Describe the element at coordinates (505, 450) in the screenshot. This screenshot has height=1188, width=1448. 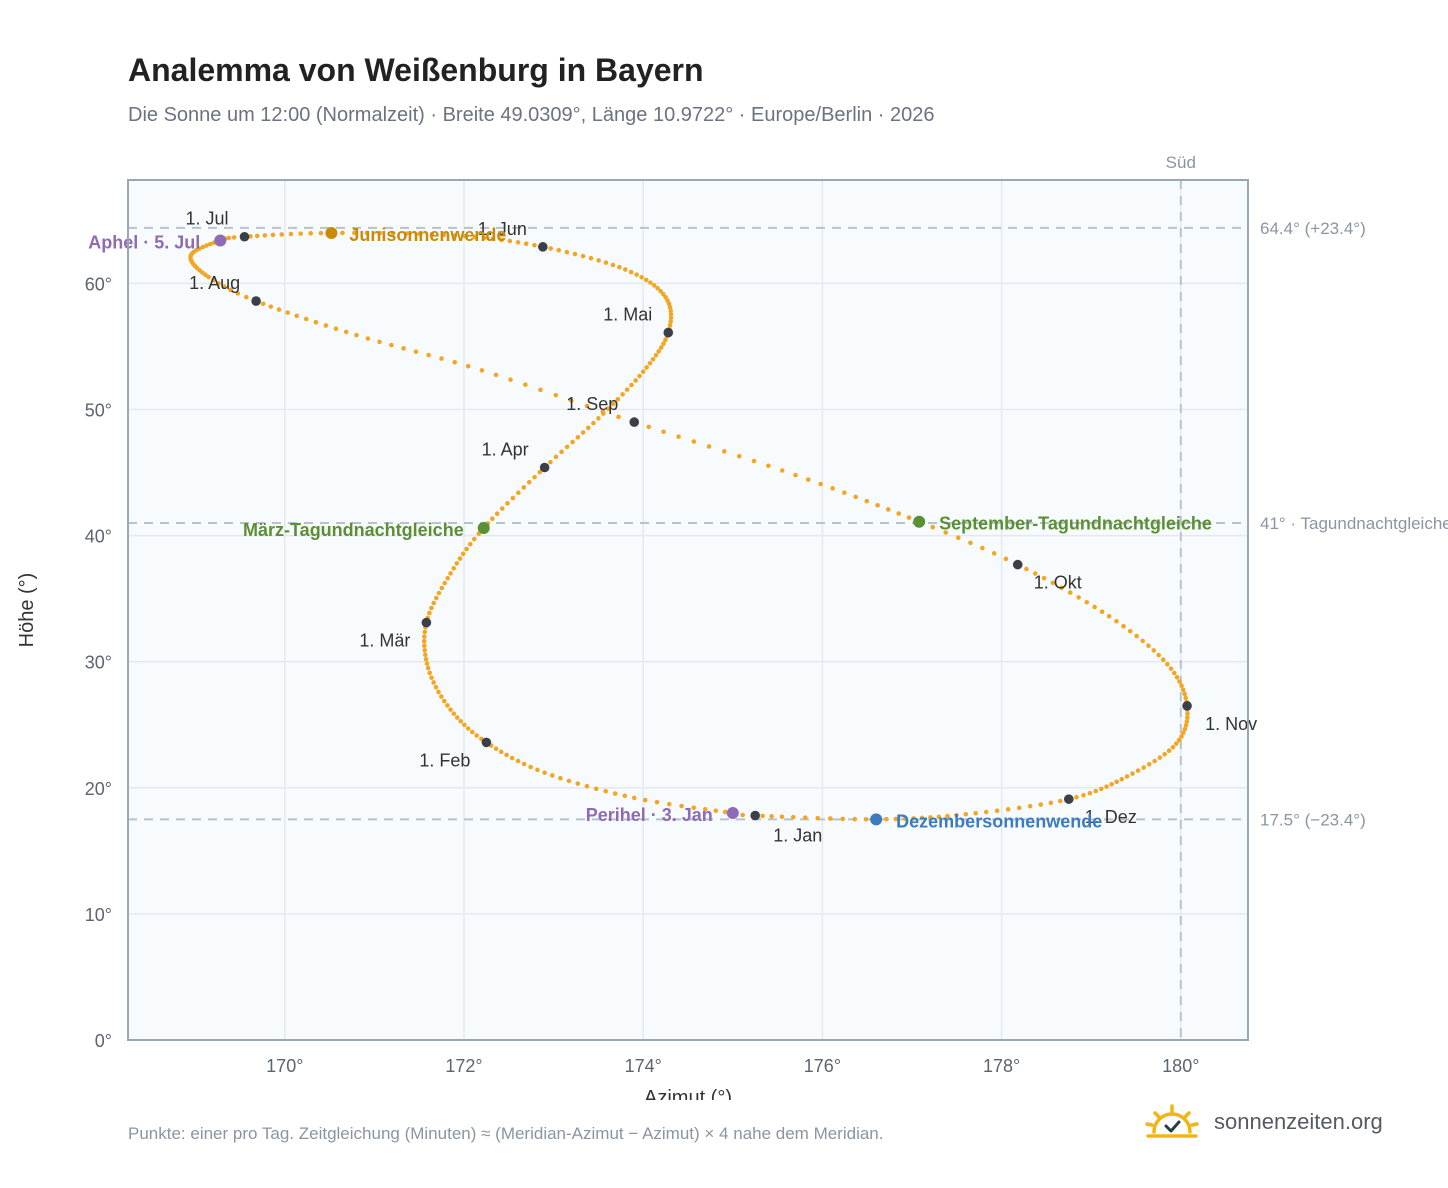
I see `month-label: 1. Apr` at that location.